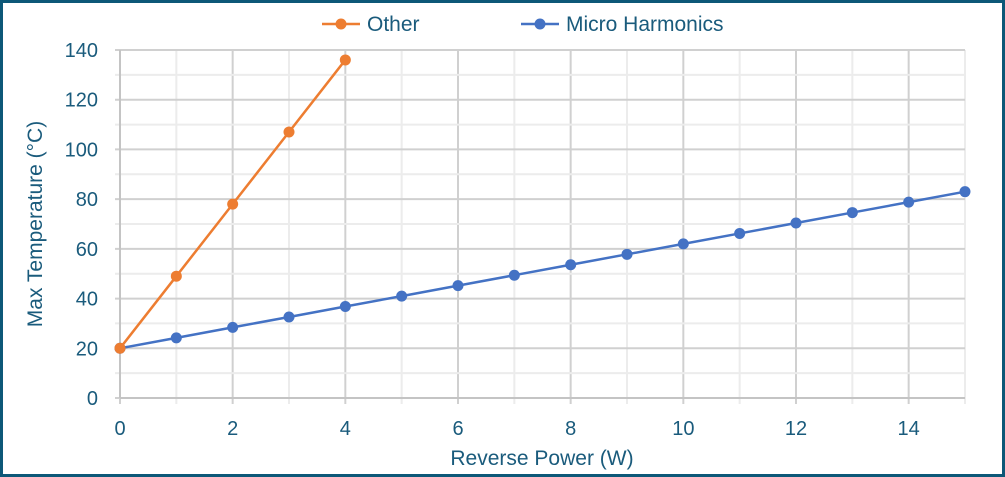  I want to click on y-tick-label: 20, so click(87, 349).